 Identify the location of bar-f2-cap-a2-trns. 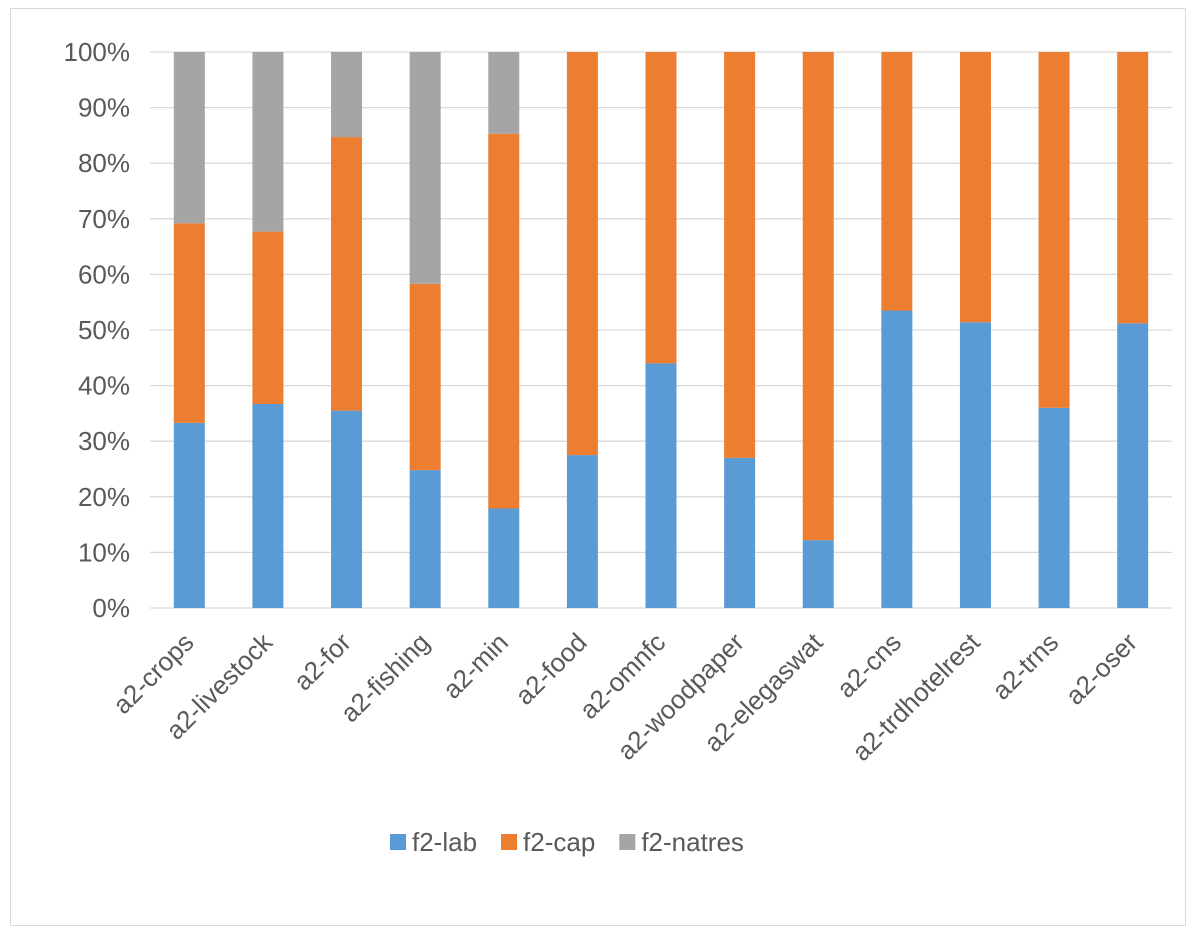
(1054, 230).